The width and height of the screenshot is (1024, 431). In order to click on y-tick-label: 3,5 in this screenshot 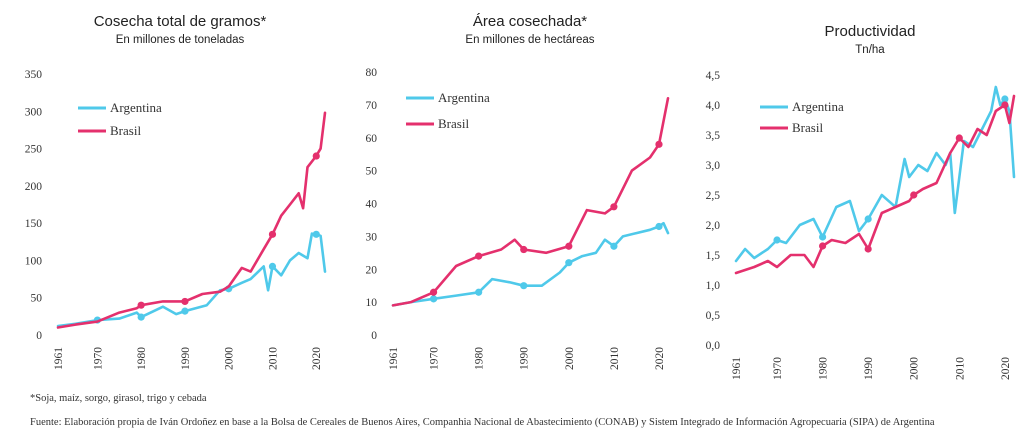, I will do `click(713, 136)`.